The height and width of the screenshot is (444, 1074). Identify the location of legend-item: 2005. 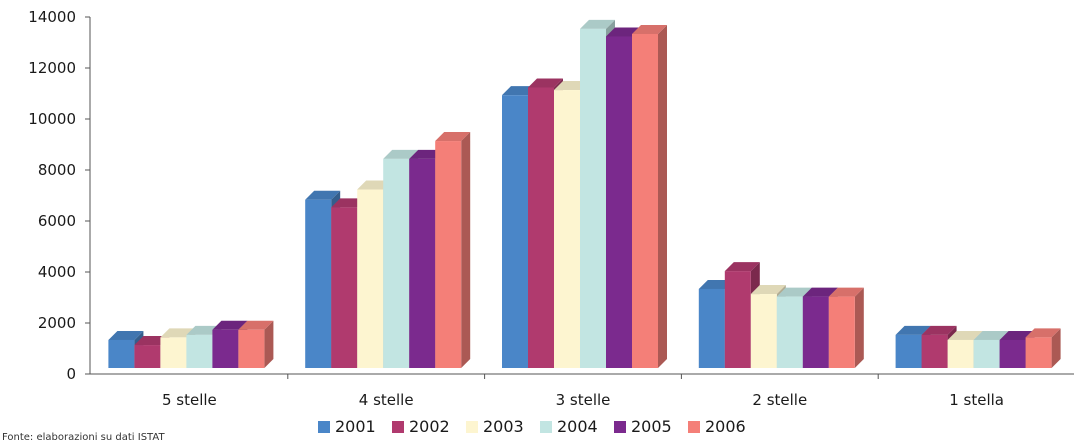
(643, 426).